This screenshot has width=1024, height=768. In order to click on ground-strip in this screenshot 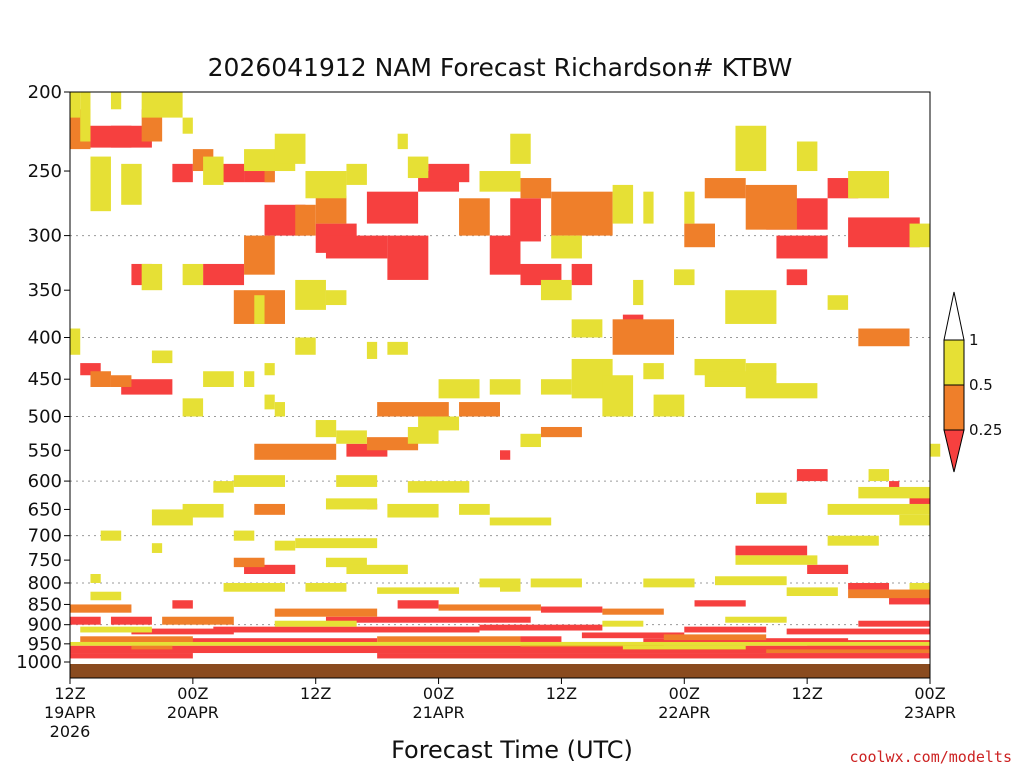, I will do `click(500, 671)`.